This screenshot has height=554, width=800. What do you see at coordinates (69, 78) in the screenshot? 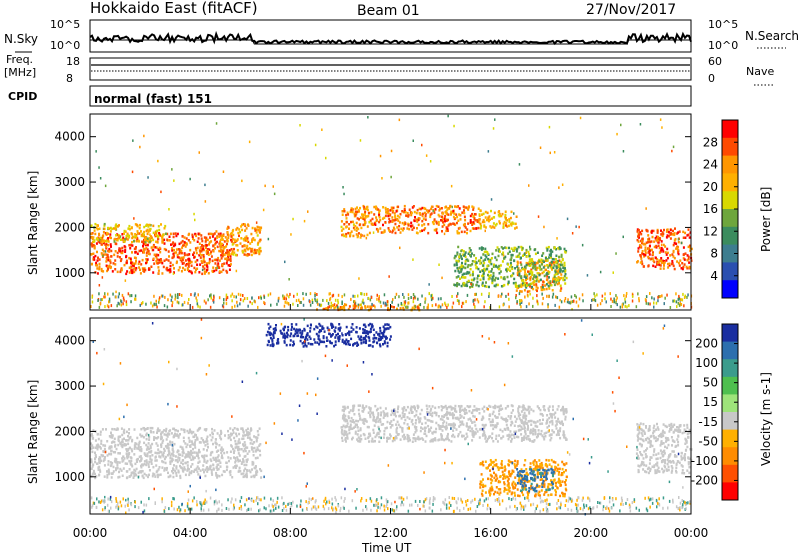
I see `freq-tick-bottom: 8` at bounding box center [69, 78].